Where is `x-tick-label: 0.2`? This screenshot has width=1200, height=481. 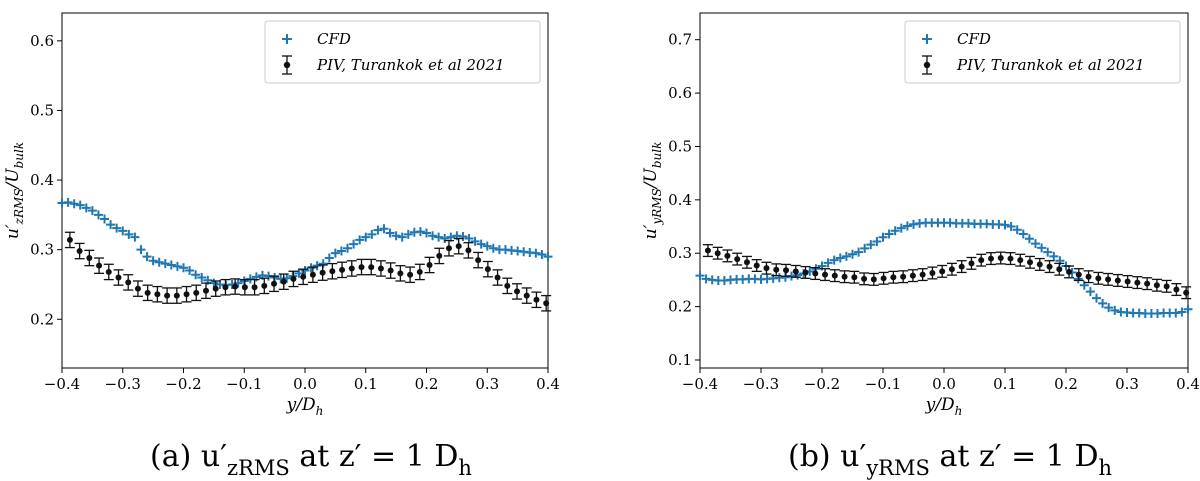
x-tick-label: 0.2 is located at coordinates (427, 384).